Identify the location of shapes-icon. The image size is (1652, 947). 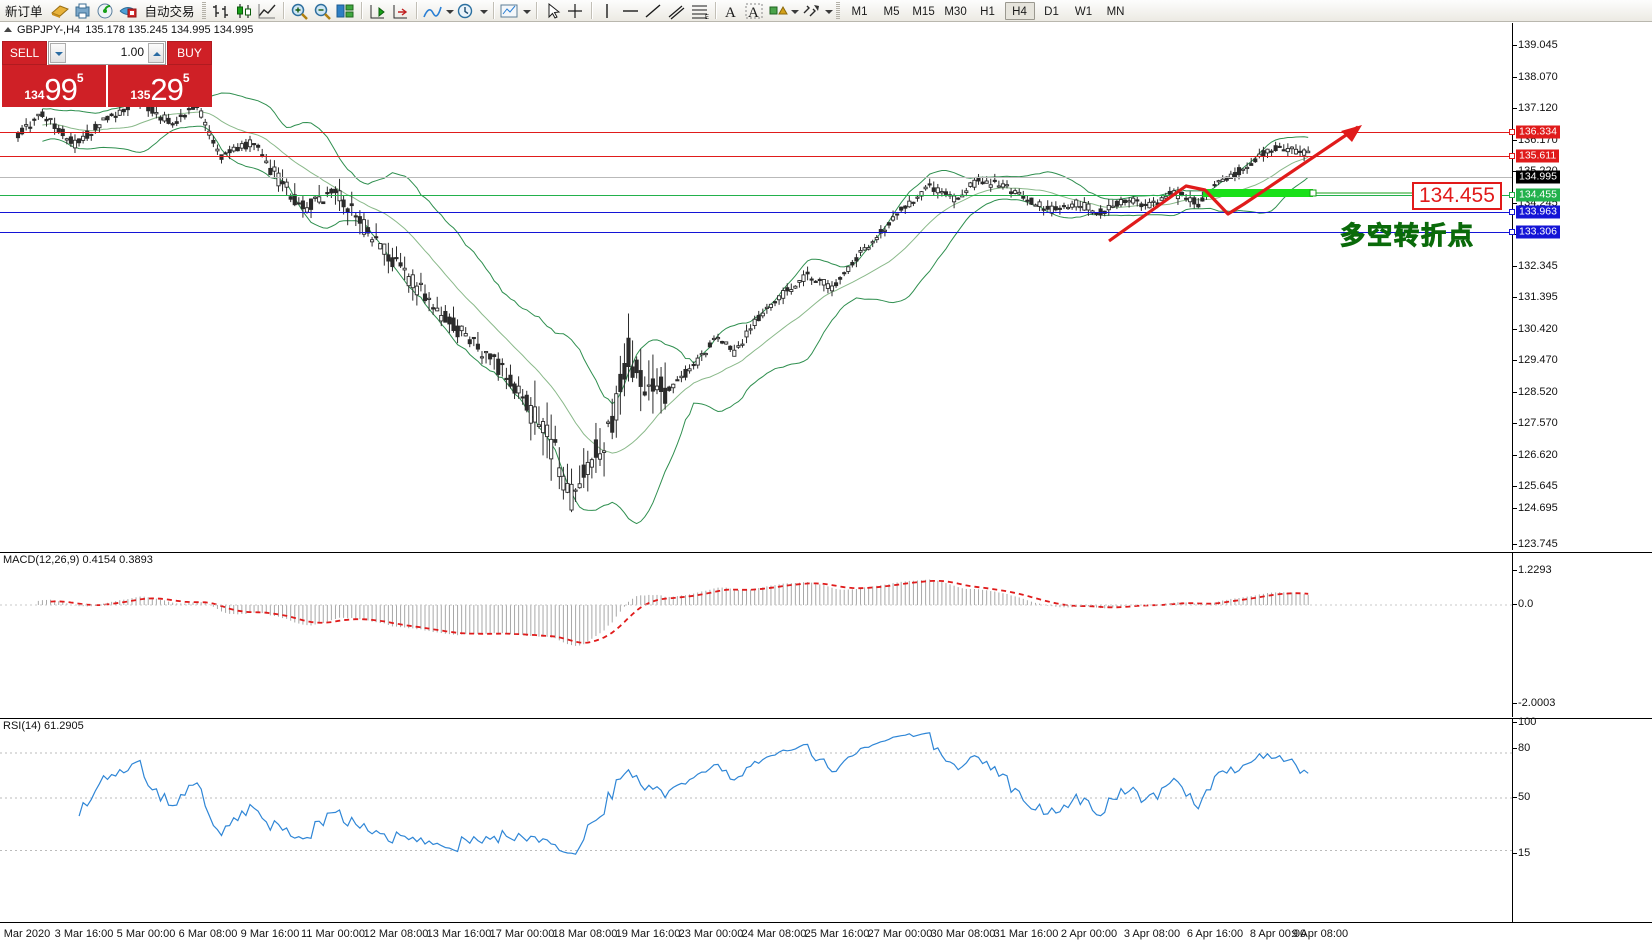
(777, 11).